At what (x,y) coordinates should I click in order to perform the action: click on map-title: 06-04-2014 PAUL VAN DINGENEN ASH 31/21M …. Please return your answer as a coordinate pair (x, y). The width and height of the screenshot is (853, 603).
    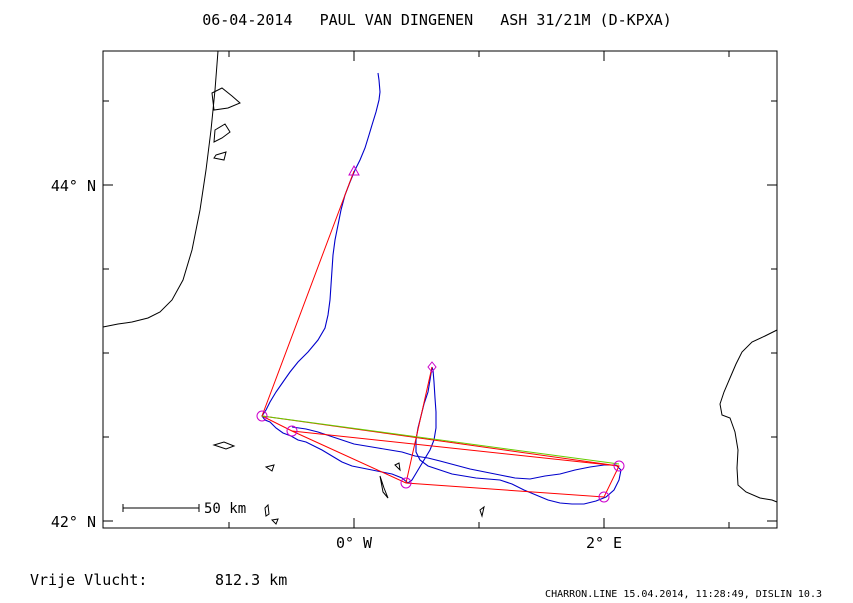
    Looking at the image, I should click on (437, 20).